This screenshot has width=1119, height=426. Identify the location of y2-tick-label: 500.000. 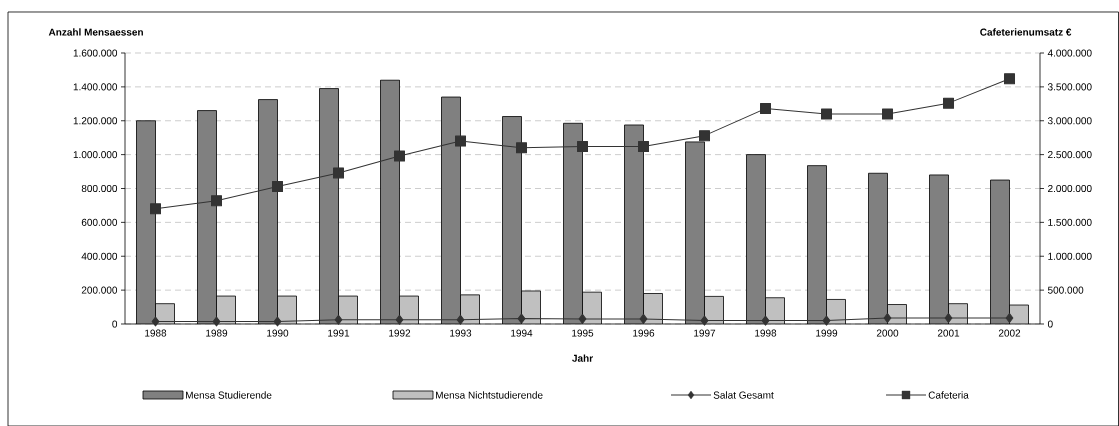
(1065, 290).